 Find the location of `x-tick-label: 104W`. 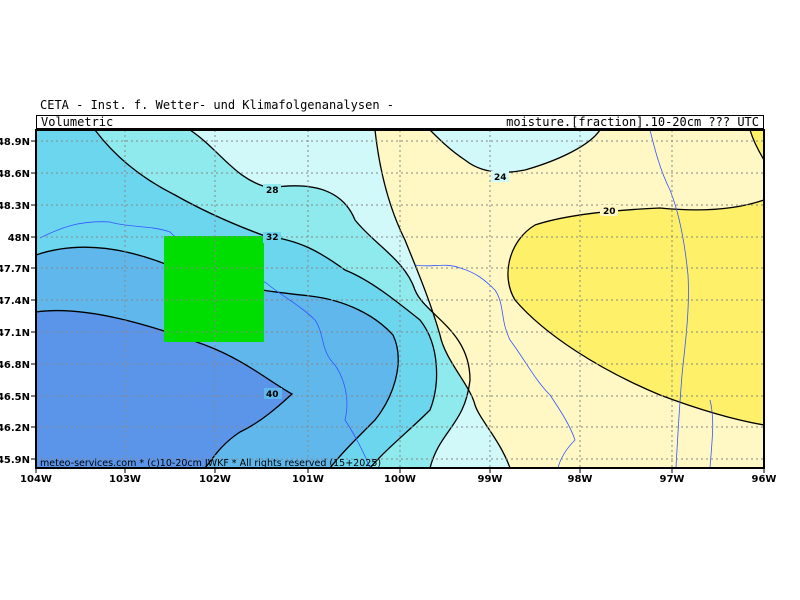

x-tick-label: 104W is located at coordinates (36, 479).